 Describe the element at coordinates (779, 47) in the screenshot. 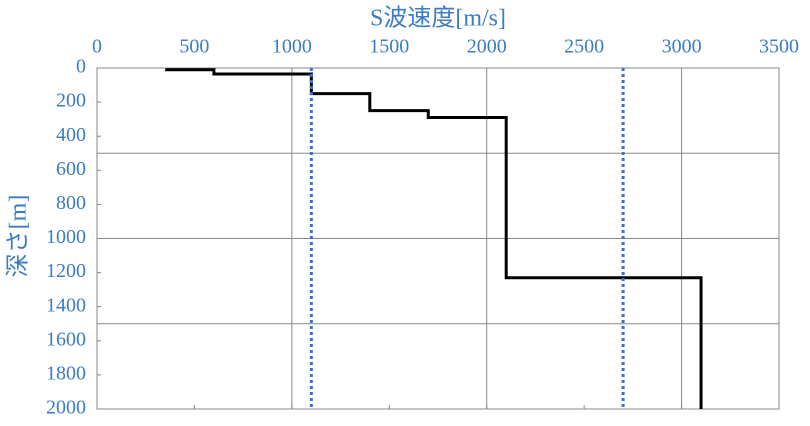

I see `x-tick-label: 3500` at that location.